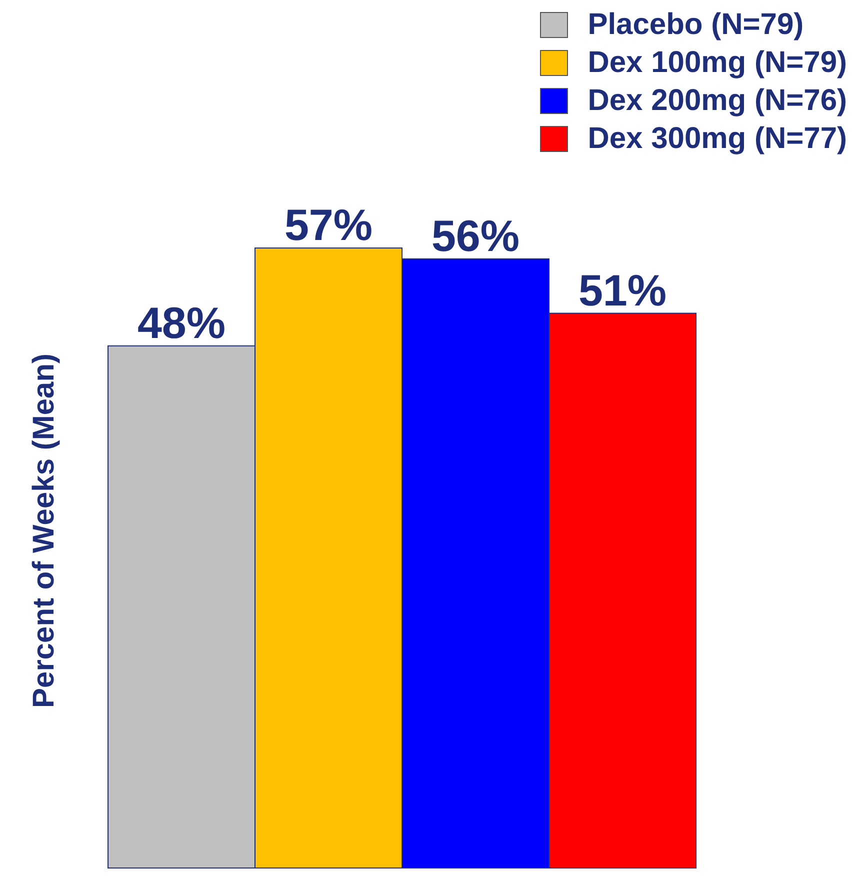  What do you see at coordinates (181, 323) in the screenshot?
I see `data-label: 48%` at bounding box center [181, 323].